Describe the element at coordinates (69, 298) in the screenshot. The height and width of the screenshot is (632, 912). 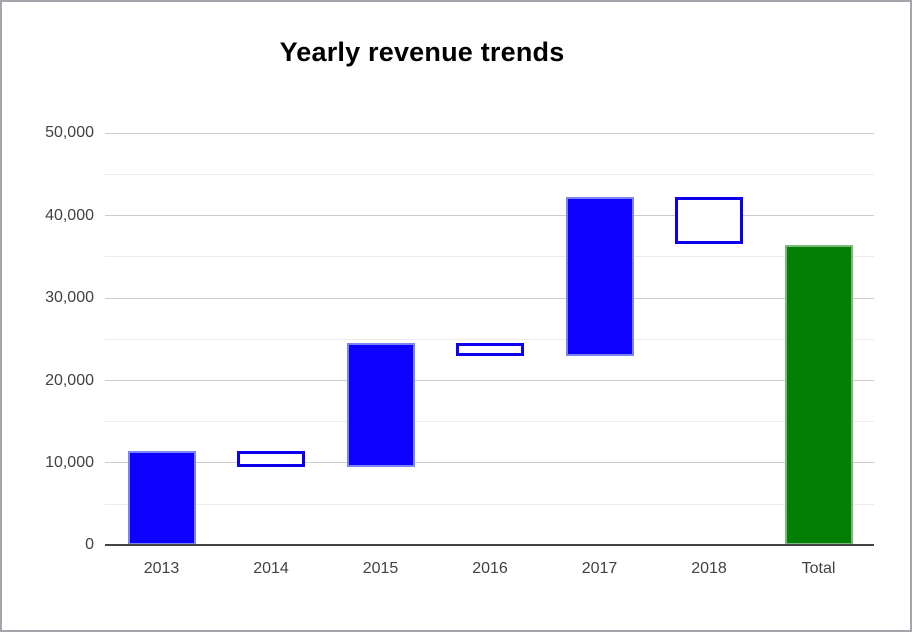
I see `y-tick-label: 30,000` at that location.